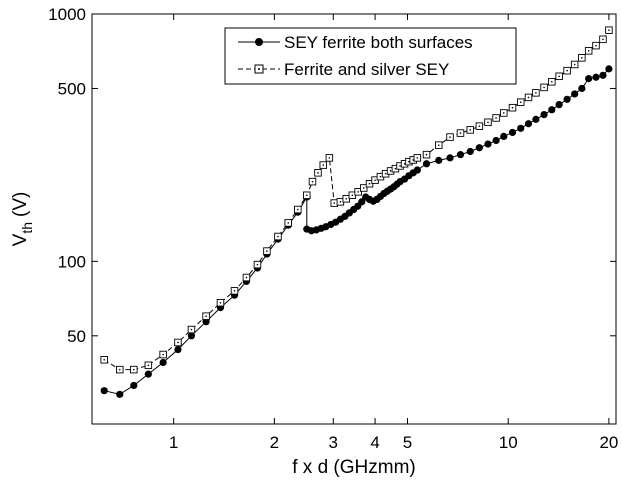  I want to click on x-tick-label: 10, so click(508, 442).